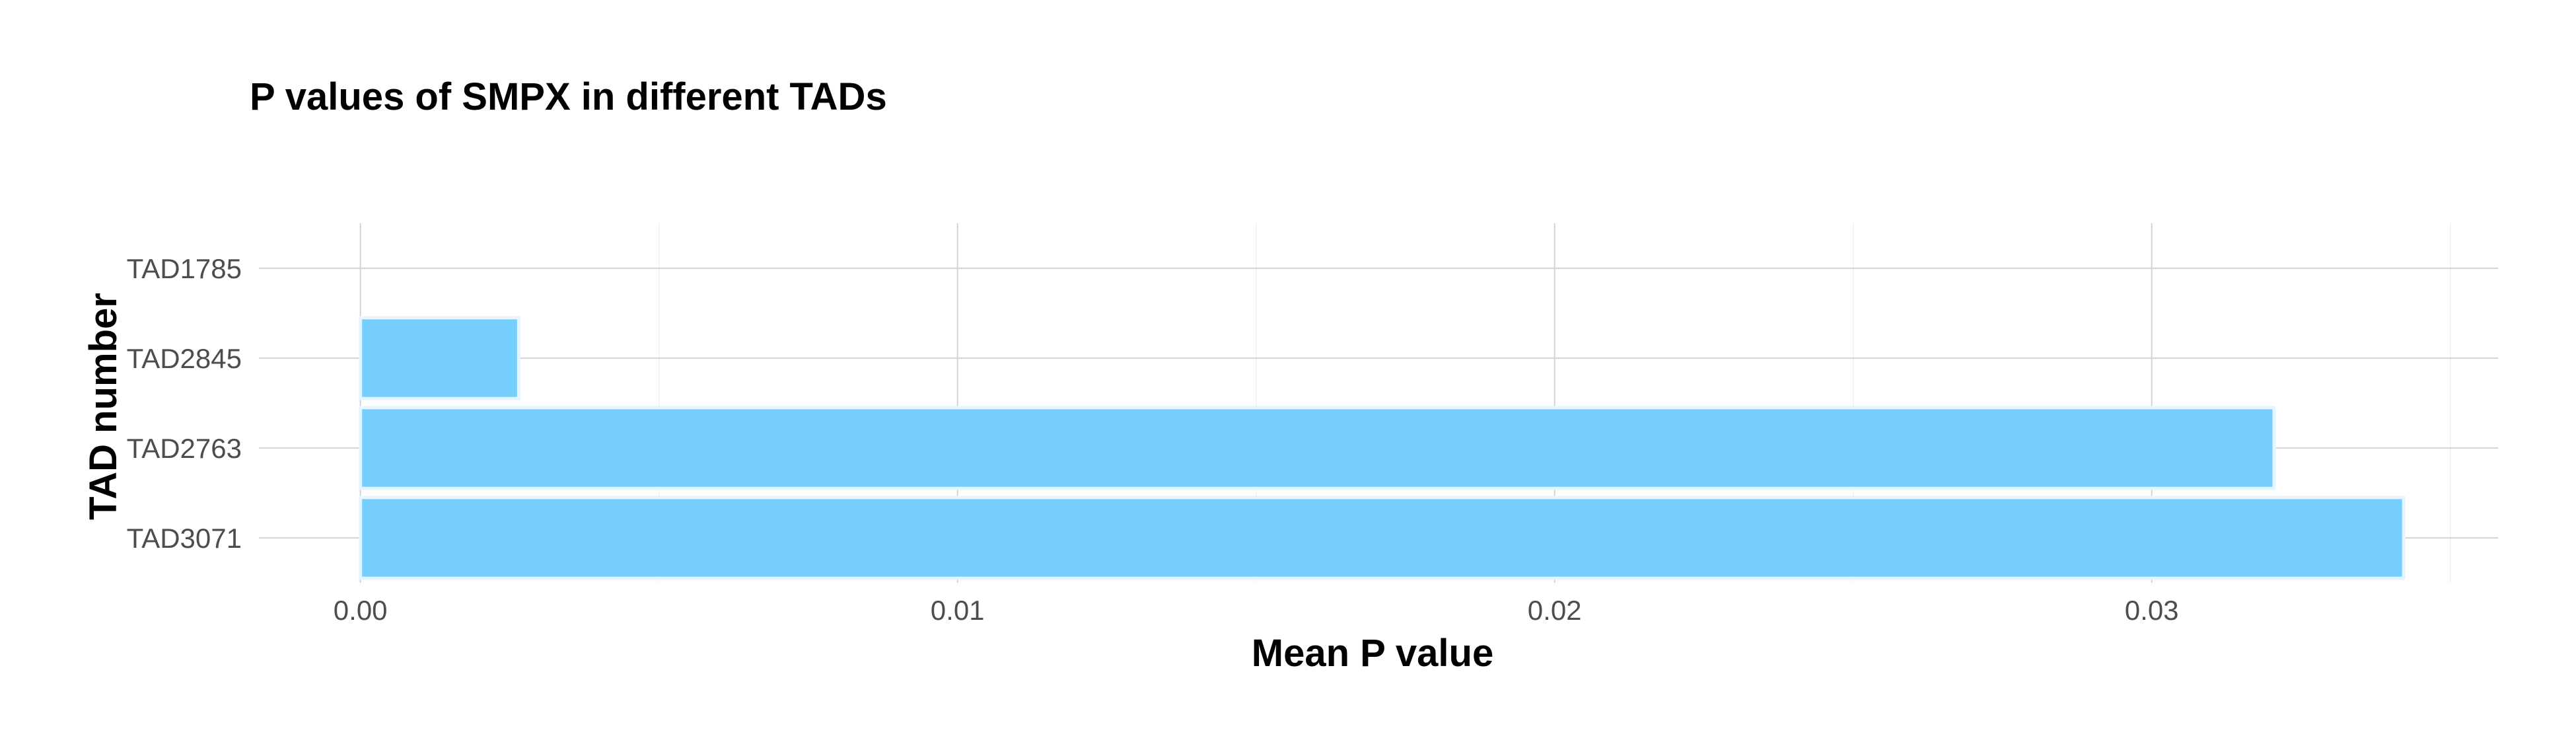  Describe the element at coordinates (361, 610) in the screenshot. I see `x-tick-label: 0.00` at that location.